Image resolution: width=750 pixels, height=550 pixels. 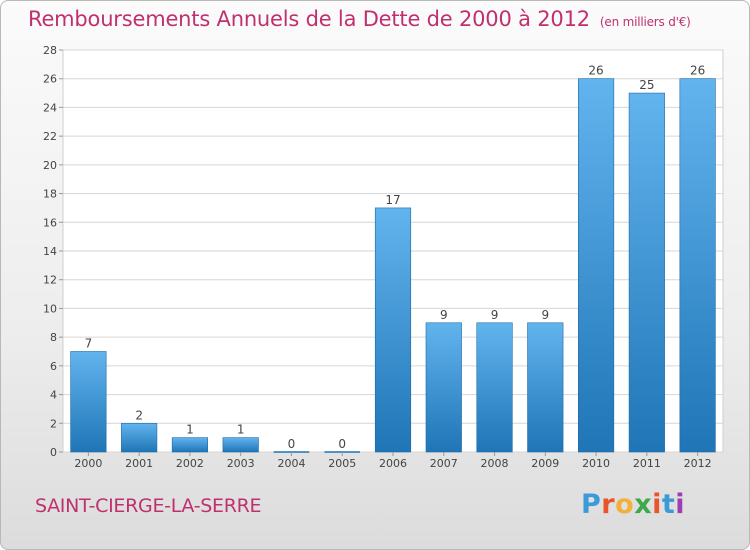 What do you see at coordinates (53, 423) in the screenshot?
I see `y-tick-label: 2` at bounding box center [53, 423].